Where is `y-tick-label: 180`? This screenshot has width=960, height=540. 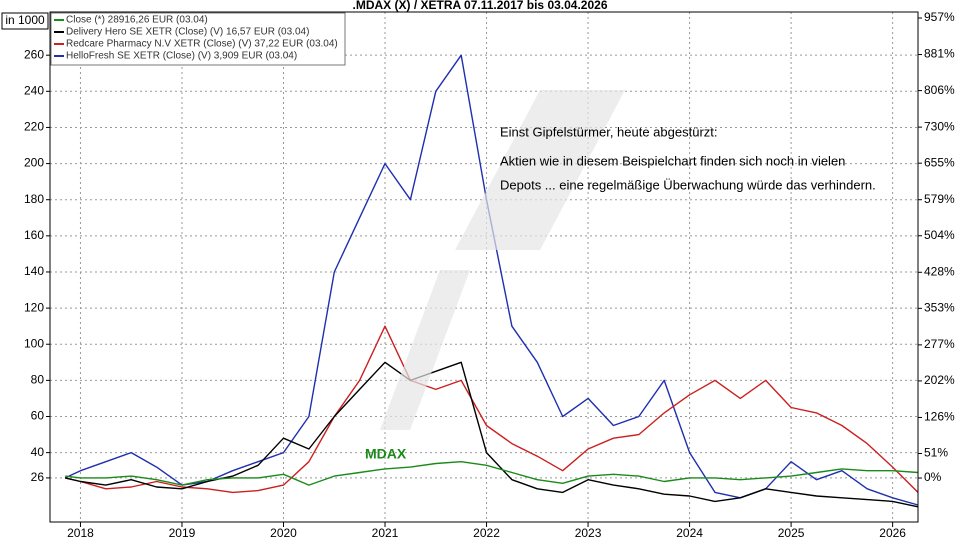
y-tick-label: 180 is located at coordinates (34, 199).